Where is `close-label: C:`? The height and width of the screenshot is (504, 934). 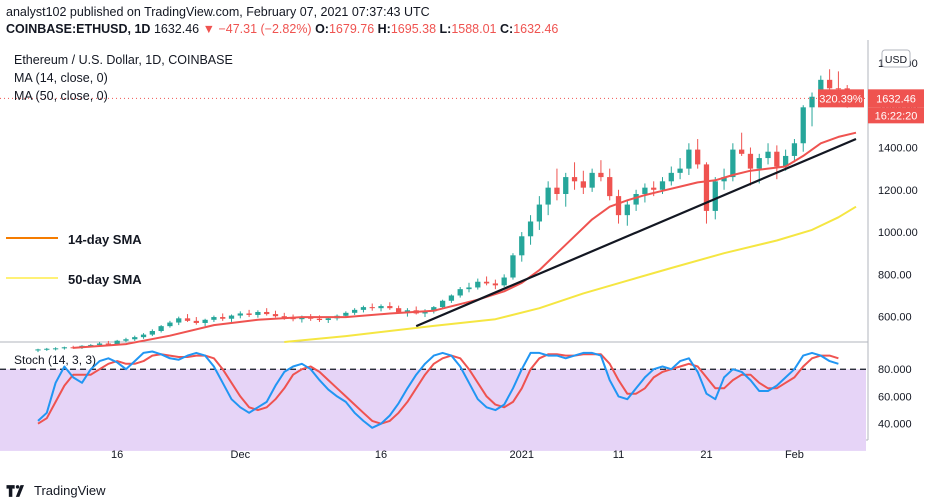 close-label: C: is located at coordinates (507, 29).